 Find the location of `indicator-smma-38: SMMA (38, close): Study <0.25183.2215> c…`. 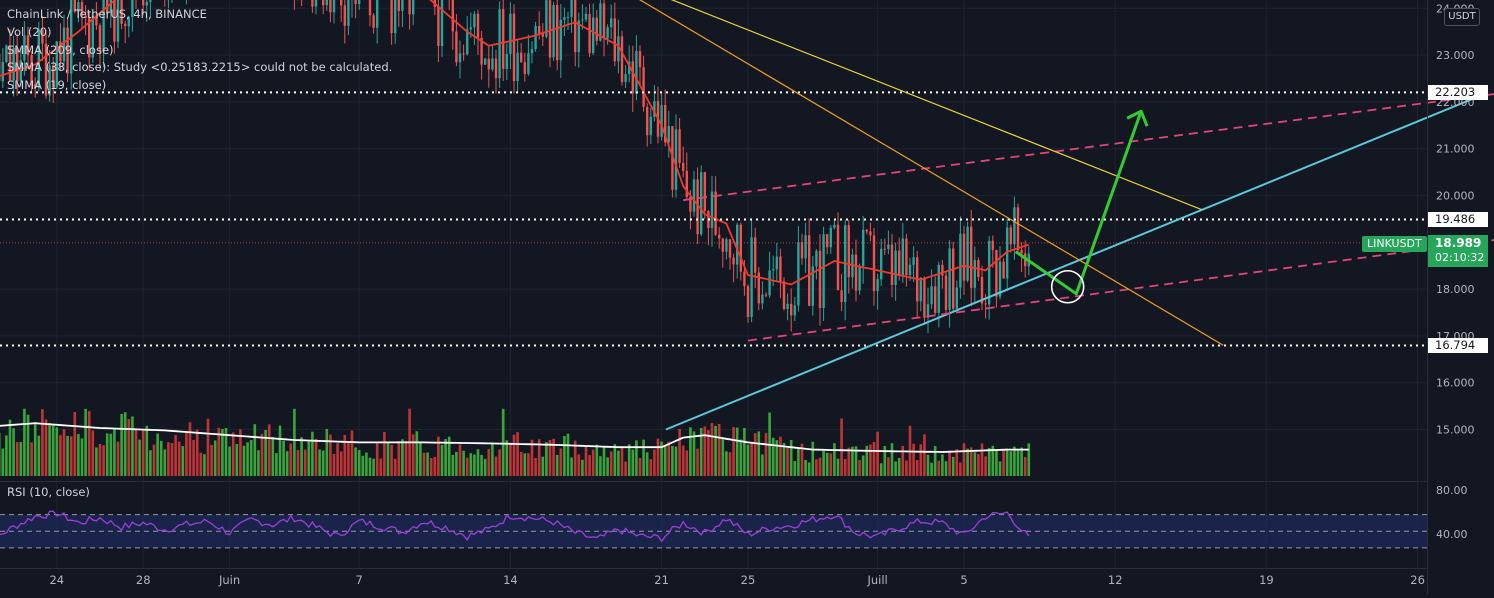

indicator-smma-38: SMMA (38, close): Study <0.25183.2215> c… is located at coordinates (199, 68).